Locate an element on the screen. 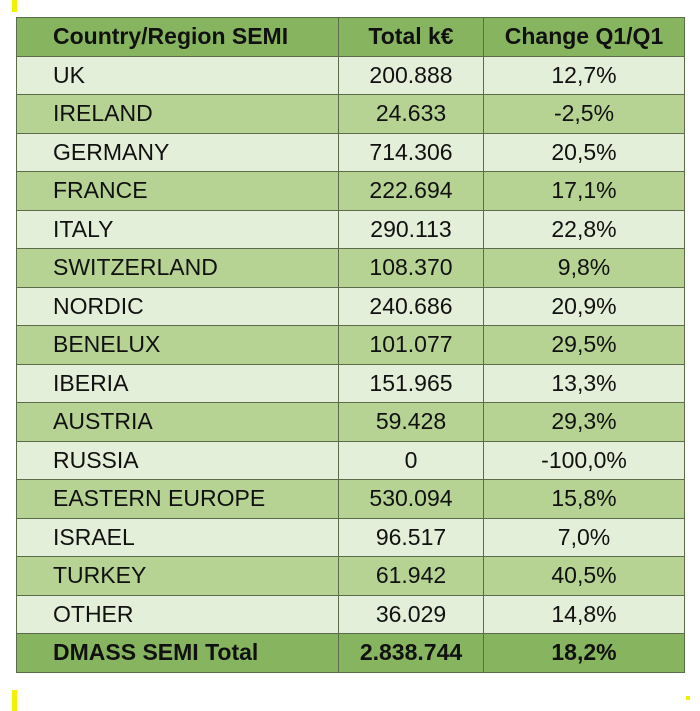 The height and width of the screenshot is (711, 700). table-row: EASTERN EUROPE 530.094 15,8% is located at coordinates (350, 499).